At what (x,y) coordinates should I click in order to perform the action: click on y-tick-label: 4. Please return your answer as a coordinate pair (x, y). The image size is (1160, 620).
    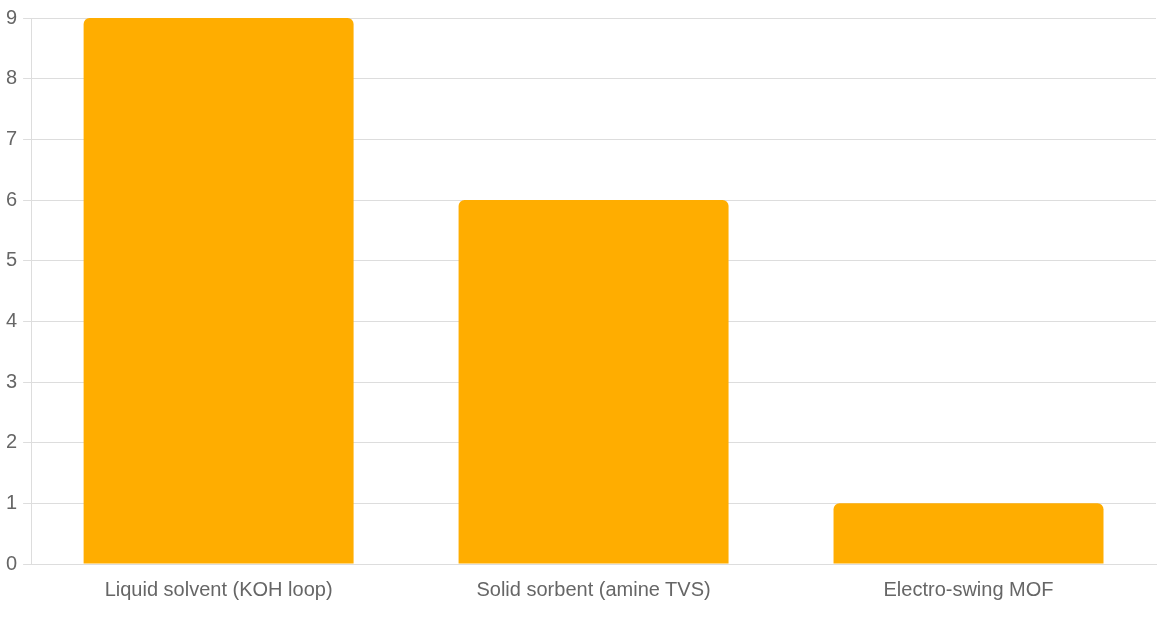
    Looking at the image, I should click on (12, 319).